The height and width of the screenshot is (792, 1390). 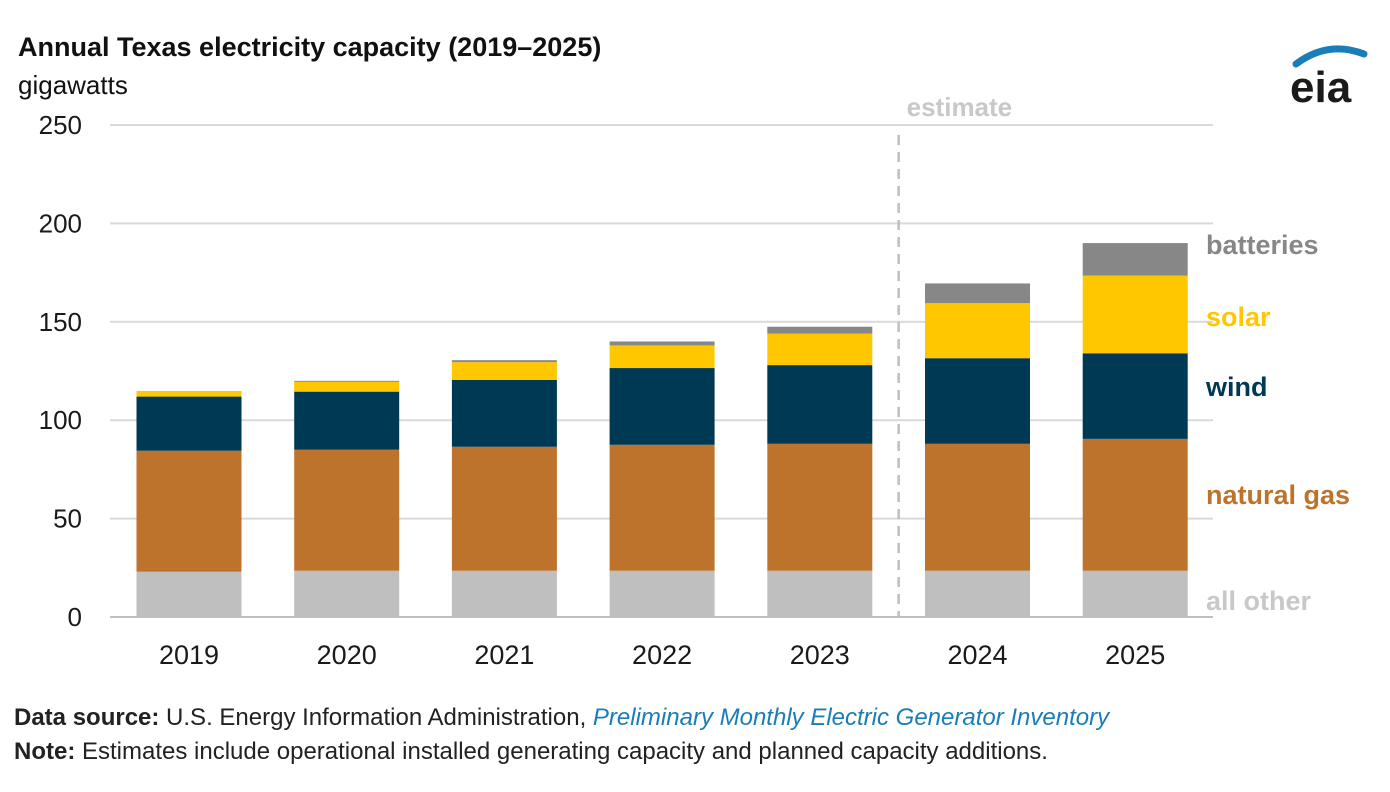 I want to click on legend-entry: natural gas, so click(x=1278, y=495).